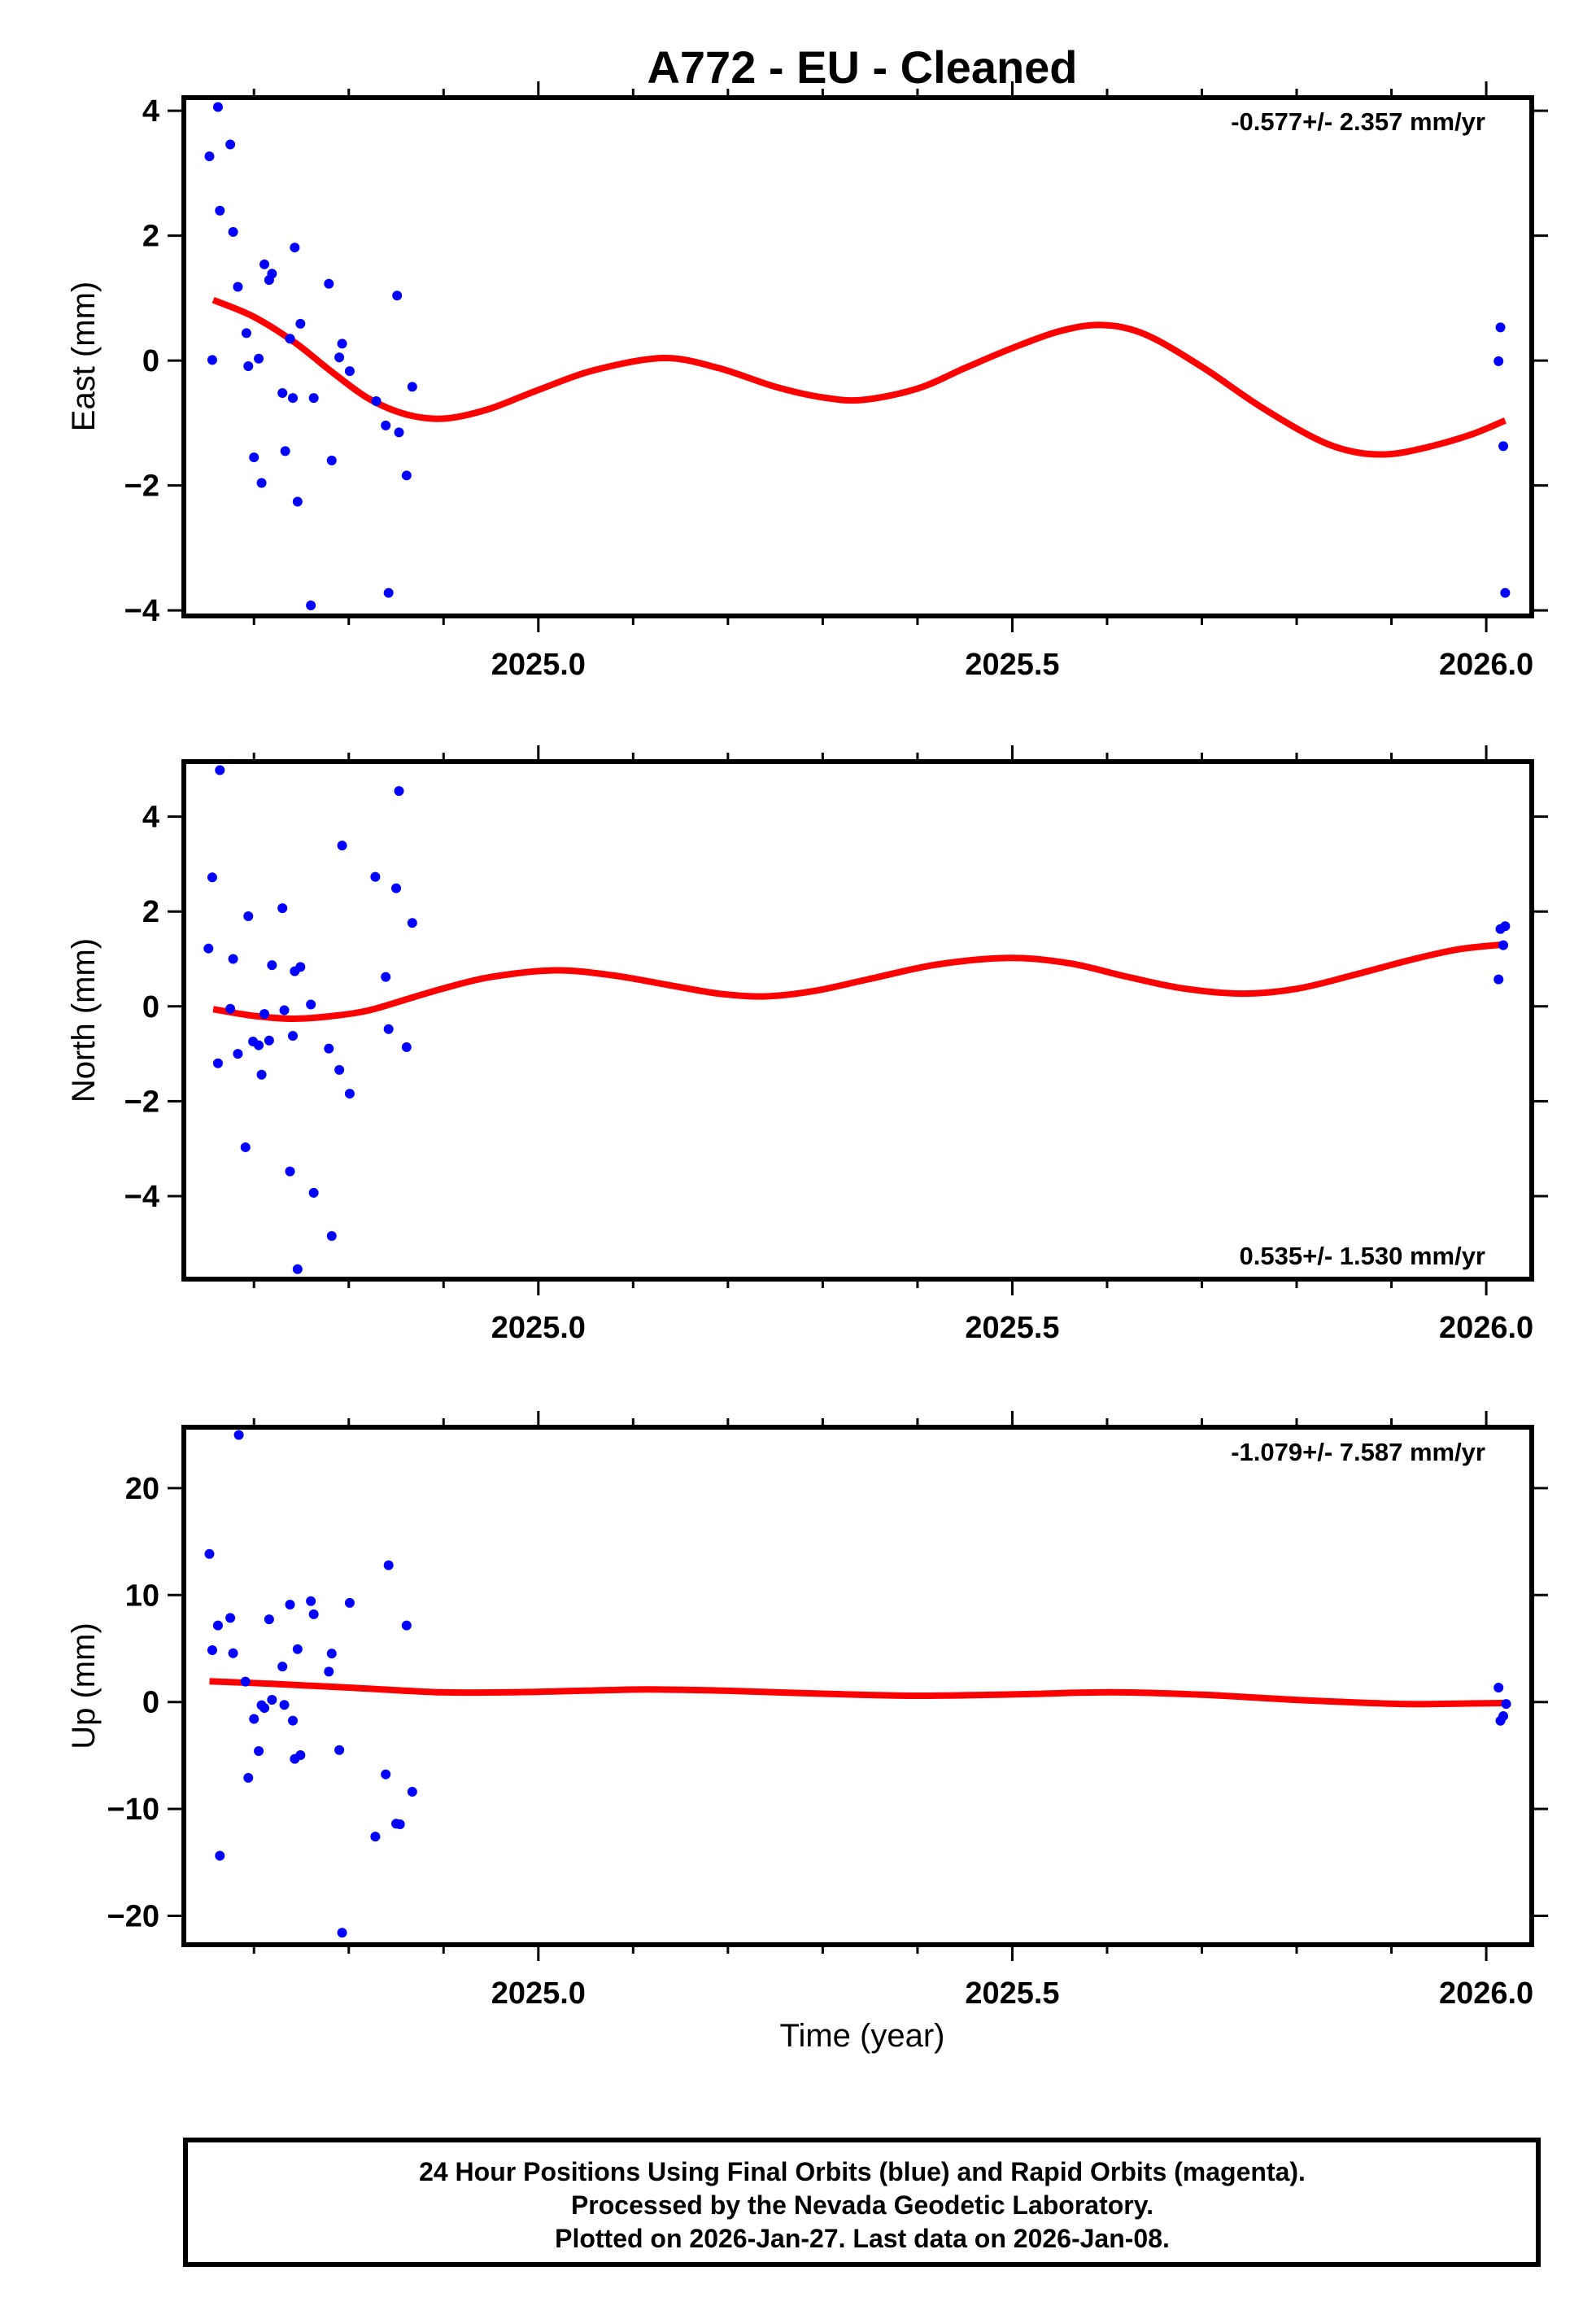 This screenshot has width=1596, height=2306. Describe the element at coordinates (84, 1021) in the screenshot. I see `north-y-axis-label: North (mm)` at that location.